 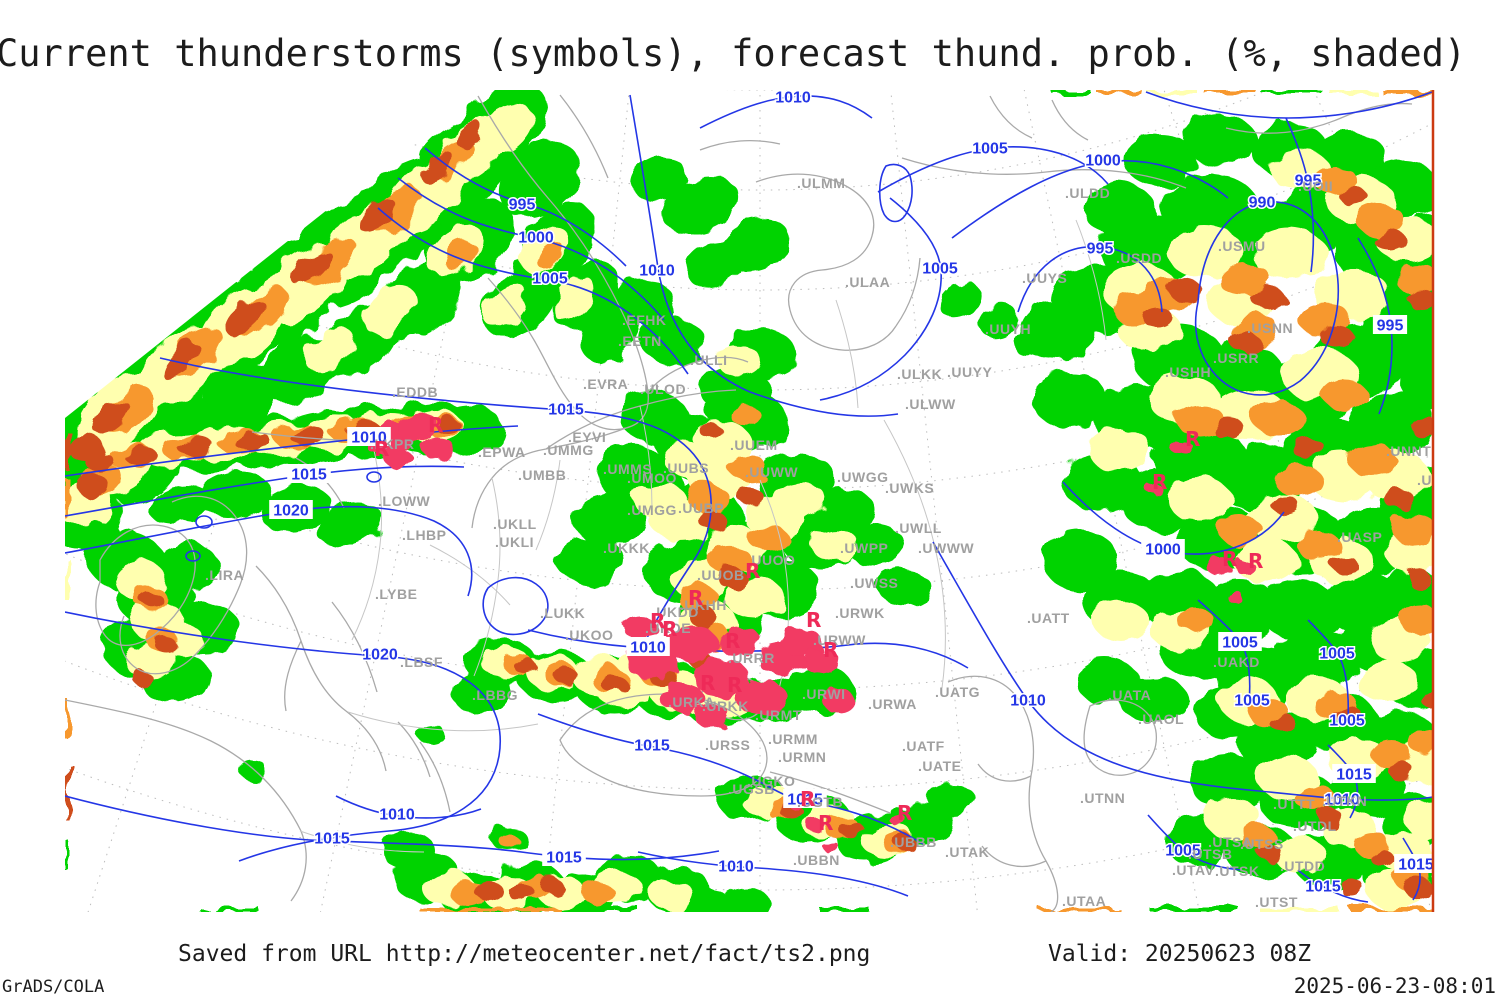 What do you see at coordinates (396, 594) in the screenshot?
I see `station-label: .LYBE` at bounding box center [396, 594].